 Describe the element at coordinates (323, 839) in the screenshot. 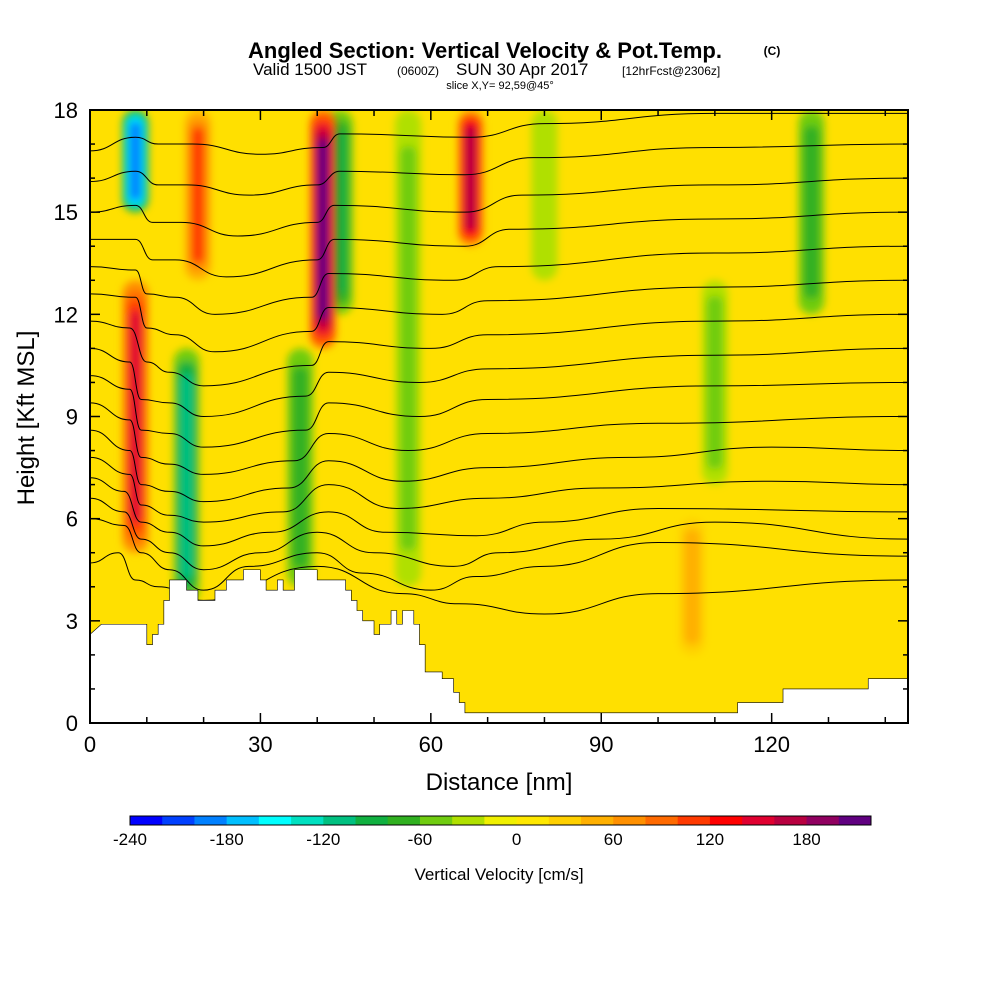

I see `colorbar-tick-label: -120` at that location.